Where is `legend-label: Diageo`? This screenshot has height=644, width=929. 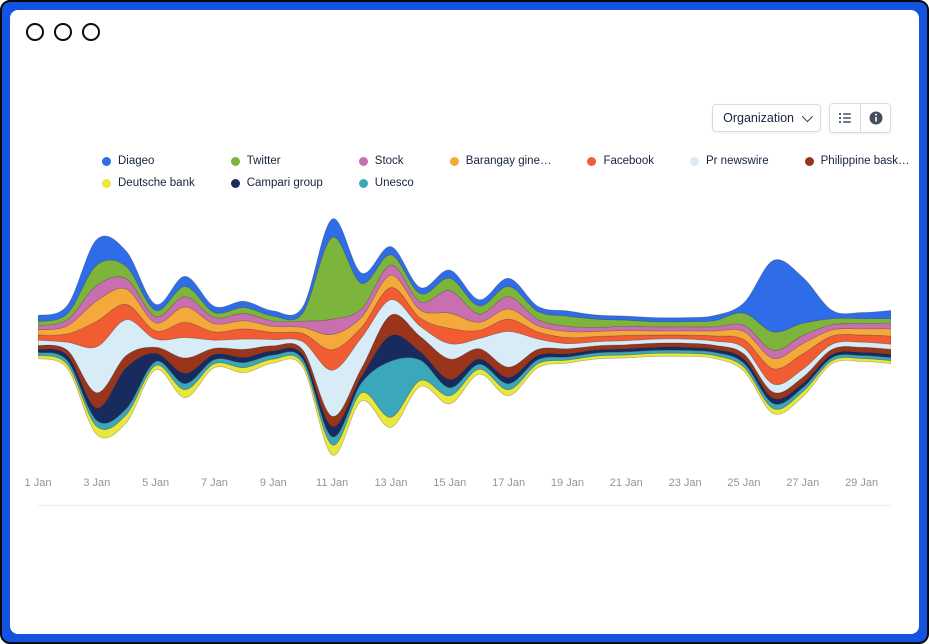
legend-label: Diageo is located at coordinates (136, 161).